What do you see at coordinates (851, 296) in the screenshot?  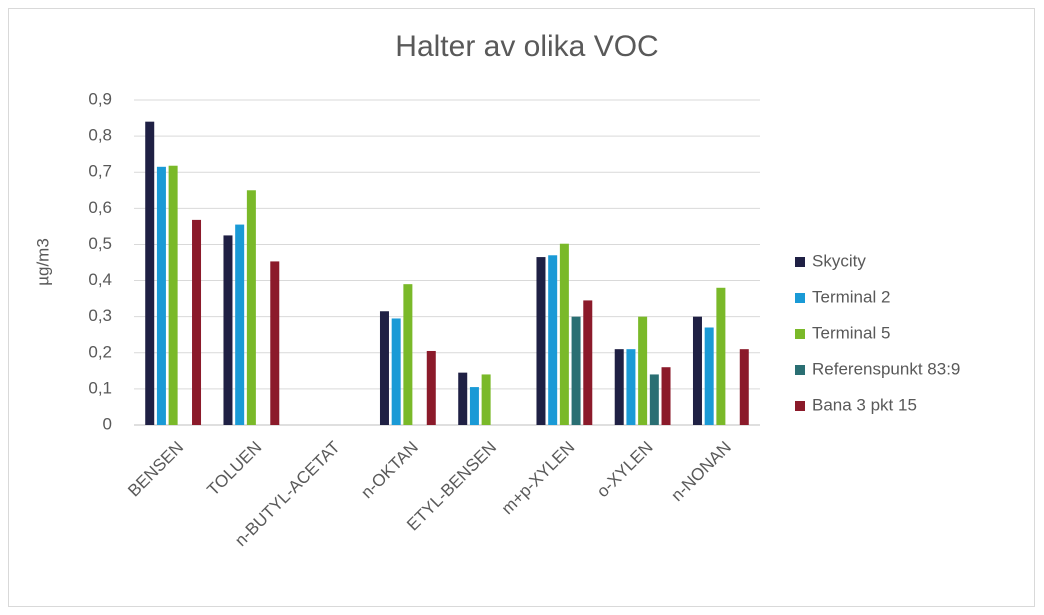 I see `legend-label: Terminal 2` at bounding box center [851, 296].